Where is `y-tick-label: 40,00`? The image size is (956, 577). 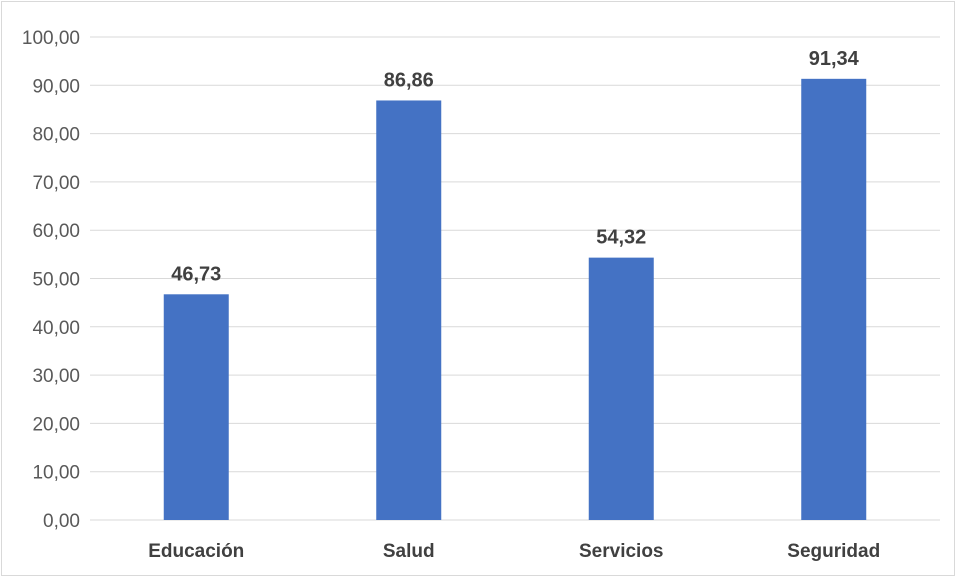 y-tick-label: 40,00 is located at coordinates (56, 328).